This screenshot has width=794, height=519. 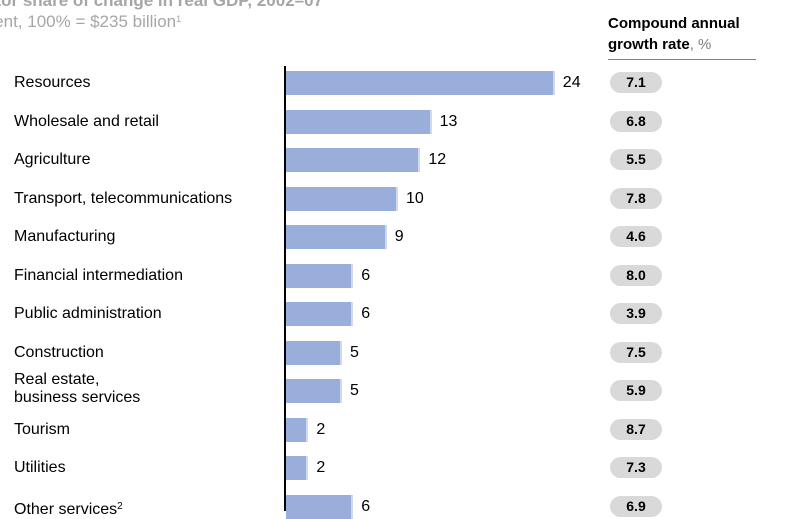 I want to click on bar-value-label: 9, so click(x=399, y=236).